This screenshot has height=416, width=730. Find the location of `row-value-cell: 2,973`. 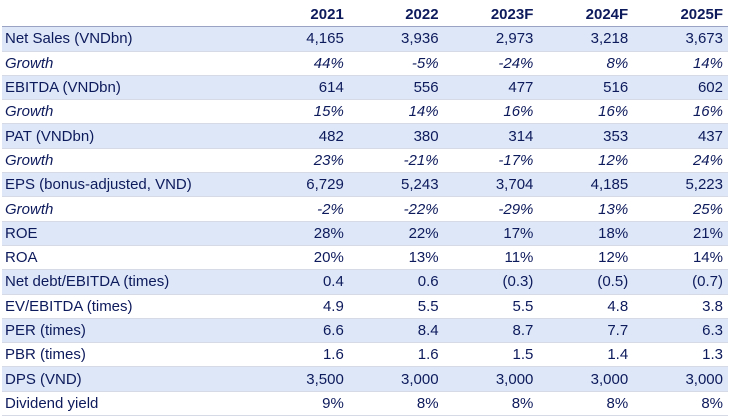

row-value-cell: 2,973 is located at coordinates (491, 39).